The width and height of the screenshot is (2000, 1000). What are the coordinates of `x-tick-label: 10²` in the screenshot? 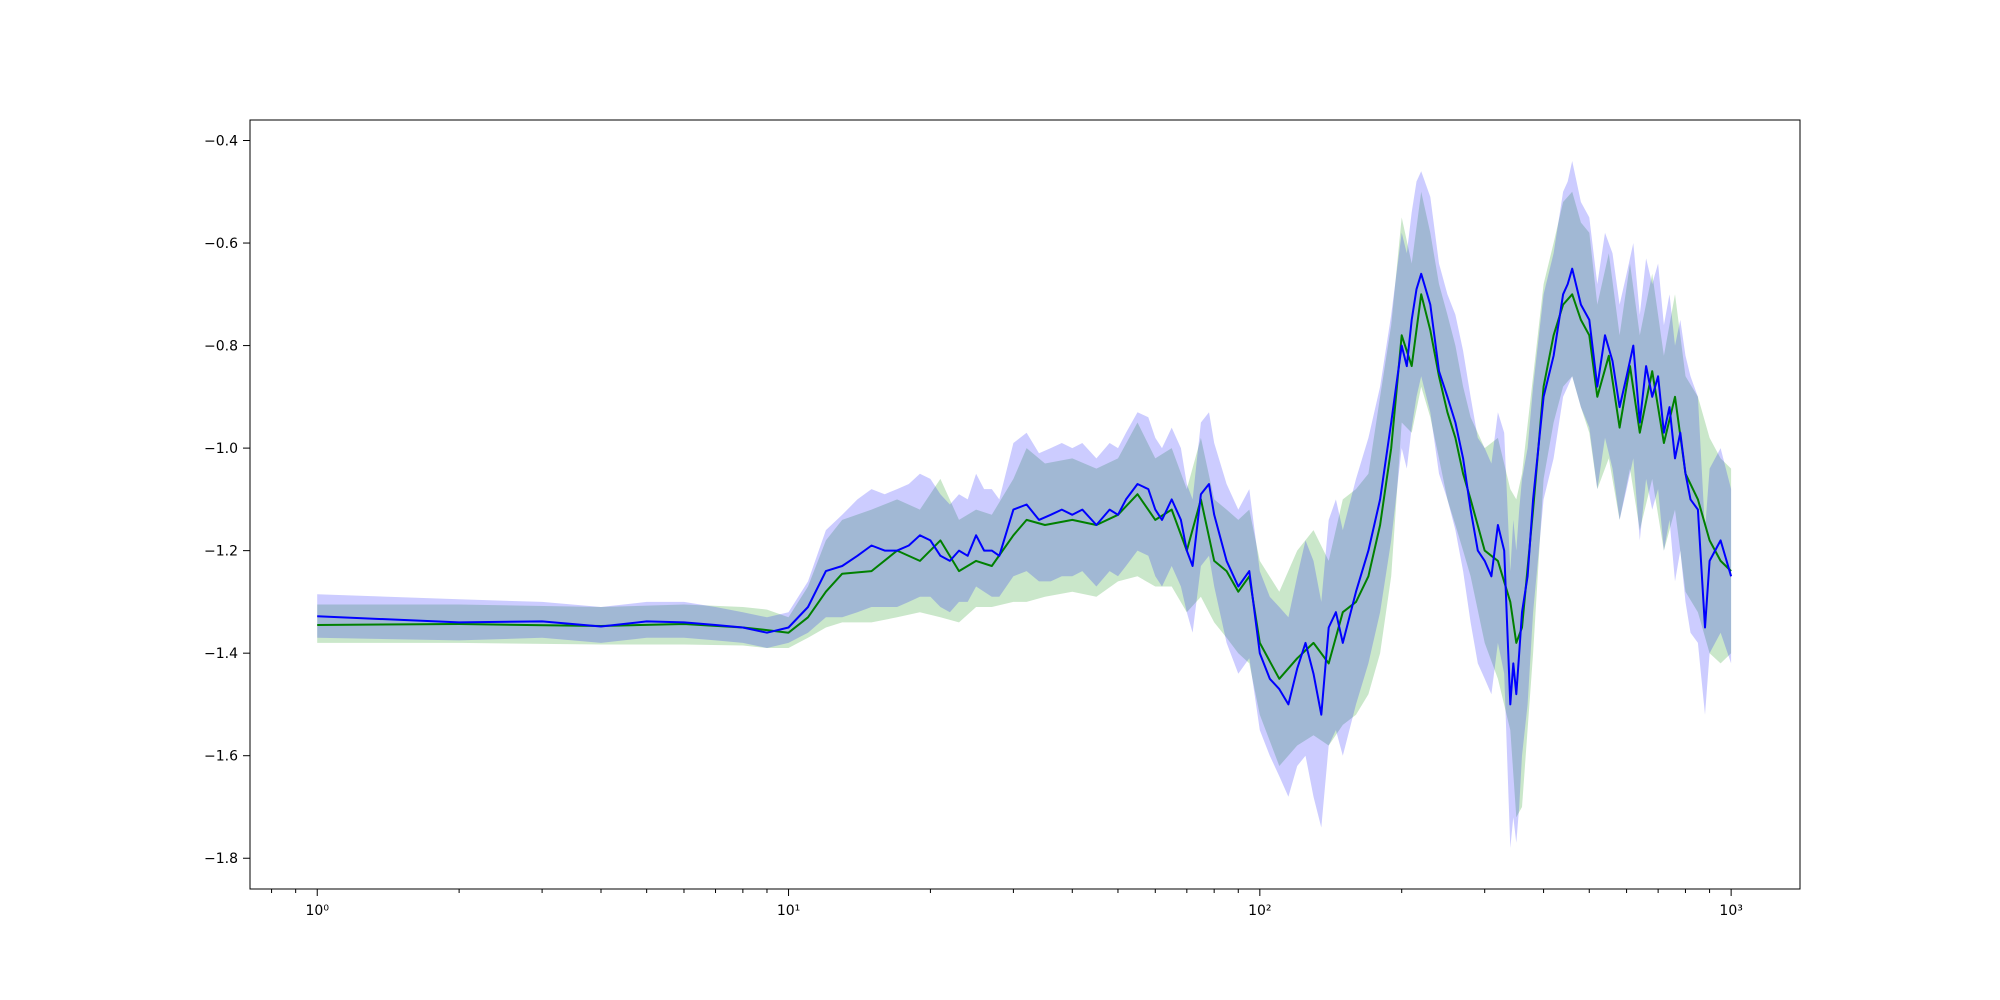 It's located at (1259, 911).